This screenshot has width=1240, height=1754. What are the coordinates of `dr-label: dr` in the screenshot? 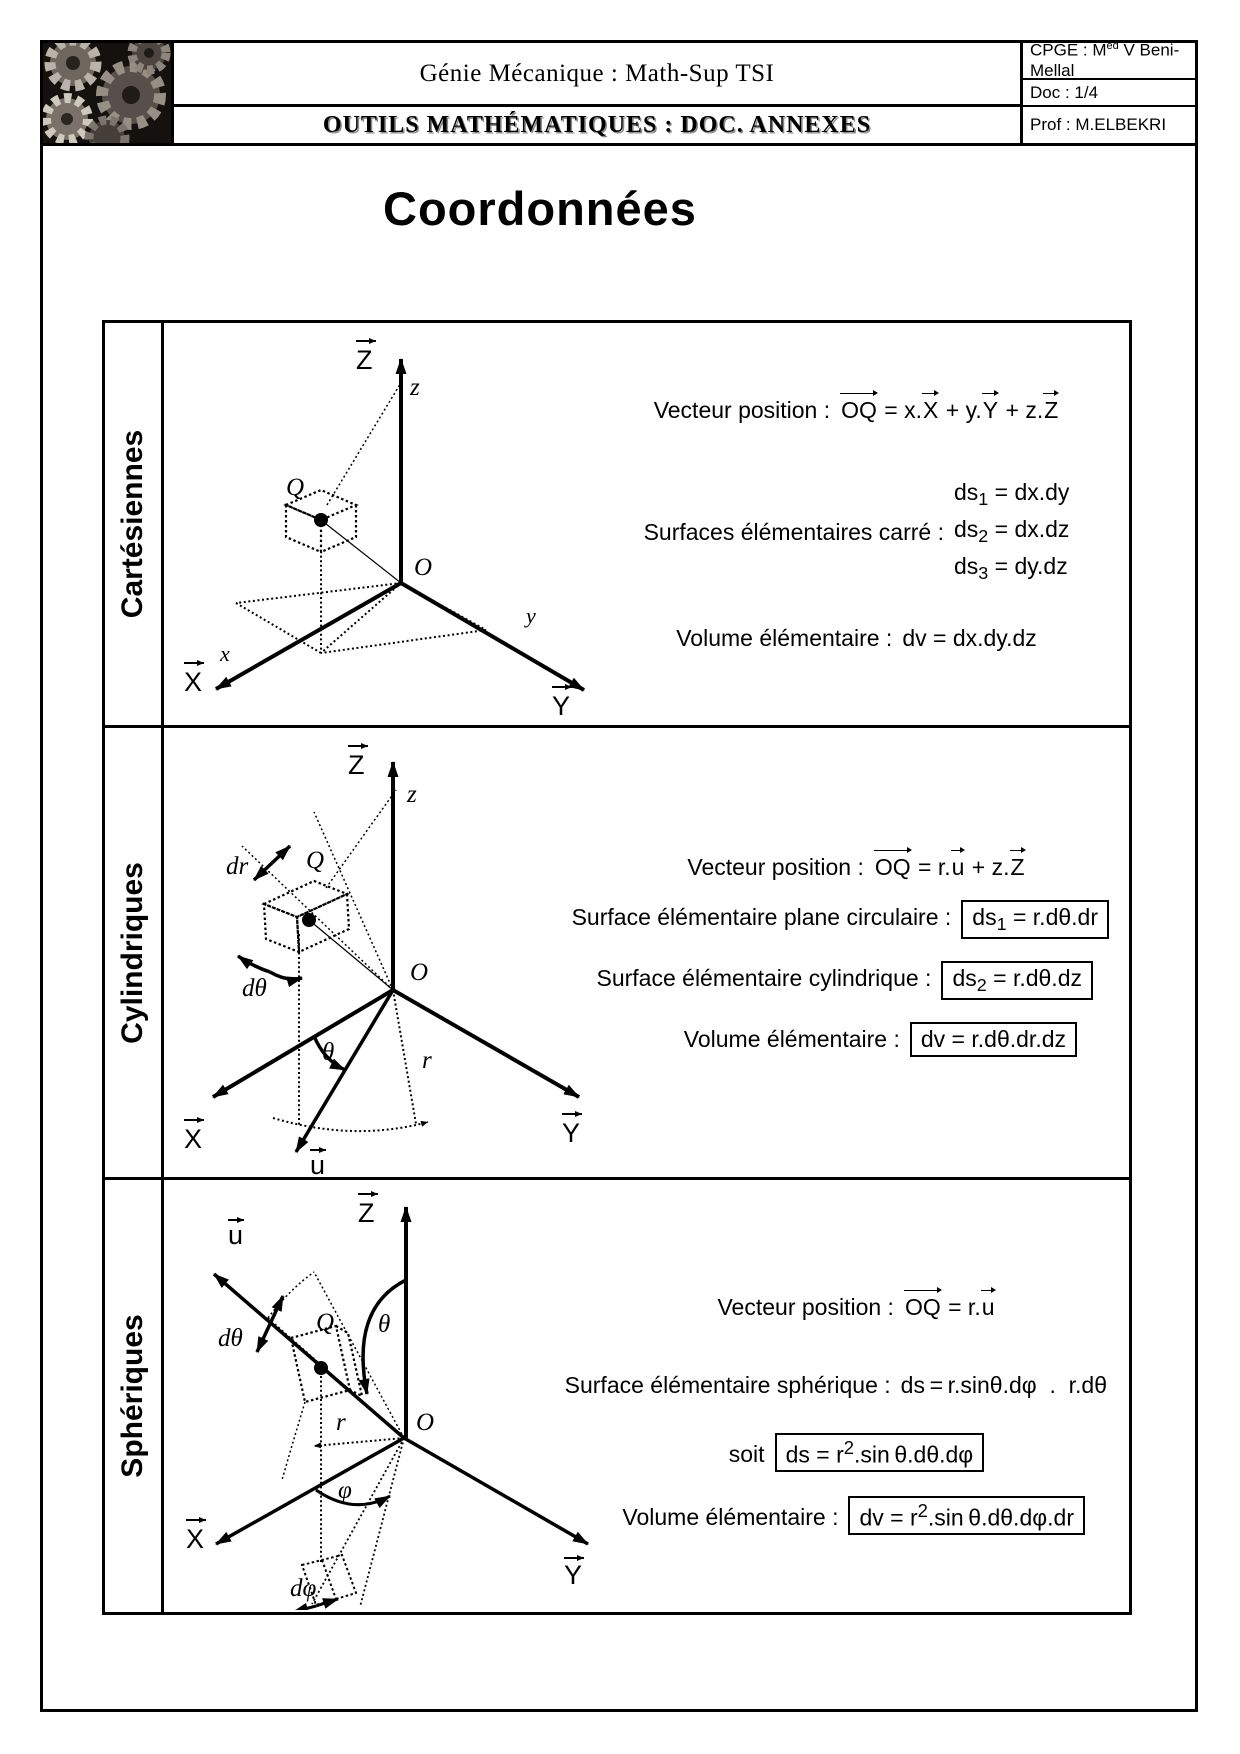 It's located at (237, 866).